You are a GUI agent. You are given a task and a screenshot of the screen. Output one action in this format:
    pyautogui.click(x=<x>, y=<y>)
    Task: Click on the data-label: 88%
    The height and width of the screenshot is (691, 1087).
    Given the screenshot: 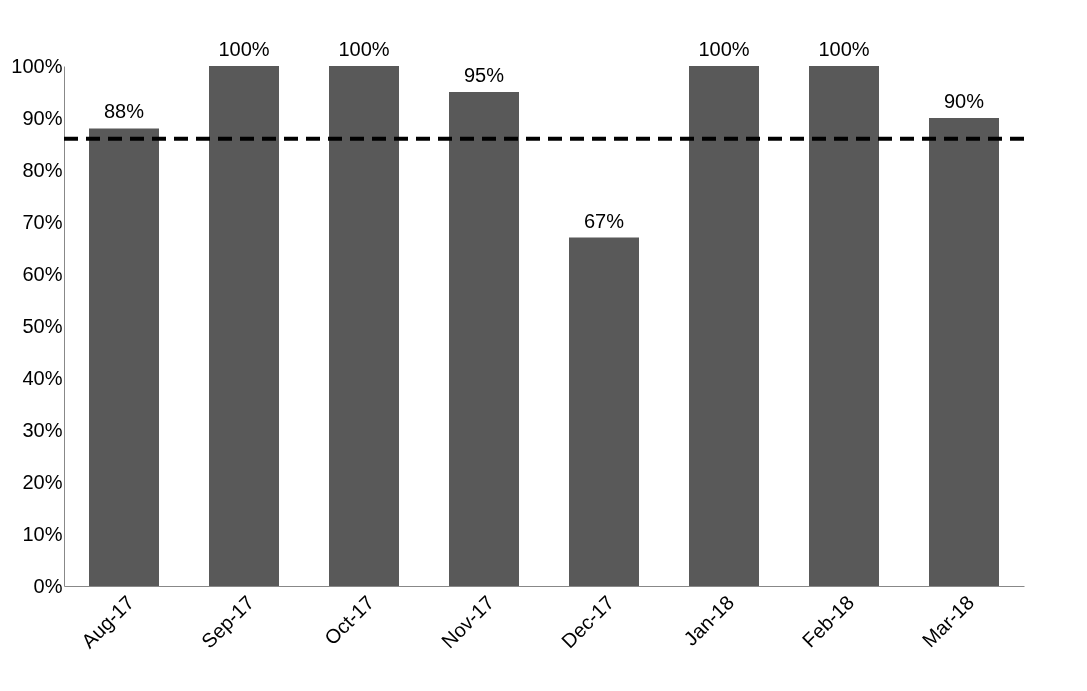 What is the action you would take?
    pyautogui.click(x=124, y=111)
    